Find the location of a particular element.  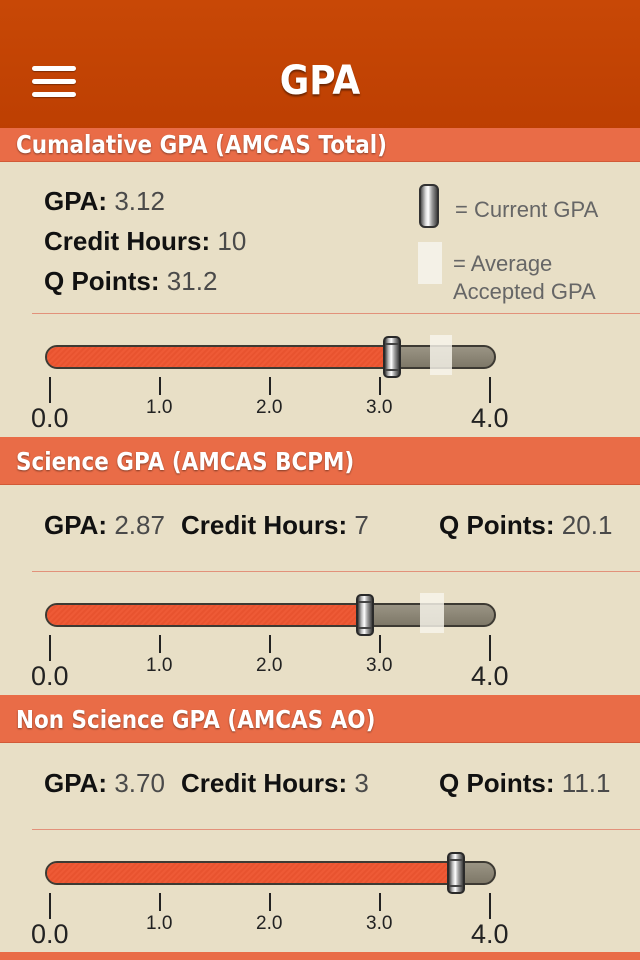

credit-hours-stat: Credit Hours: 7 is located at coordinates (275, 525).